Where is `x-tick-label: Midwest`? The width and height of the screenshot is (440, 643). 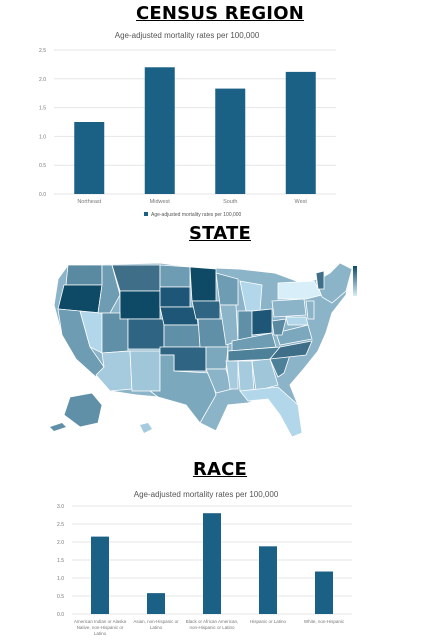 x-tick-label: Midwest is located at coordinates (160, 202).